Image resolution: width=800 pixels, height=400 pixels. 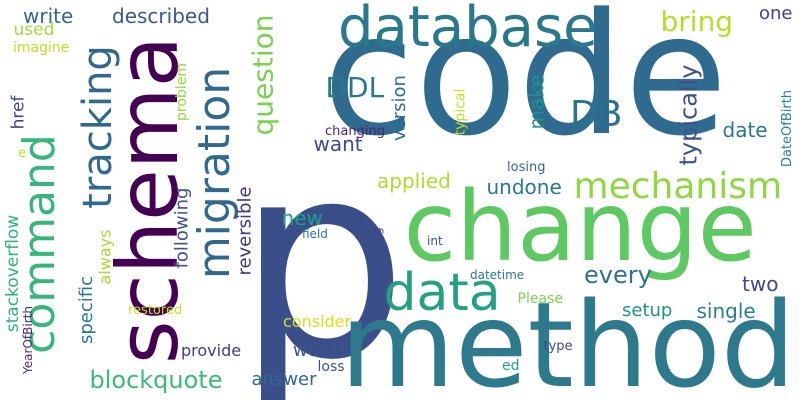 I want to click on word-answer: answer, so click(x=284, y=379).